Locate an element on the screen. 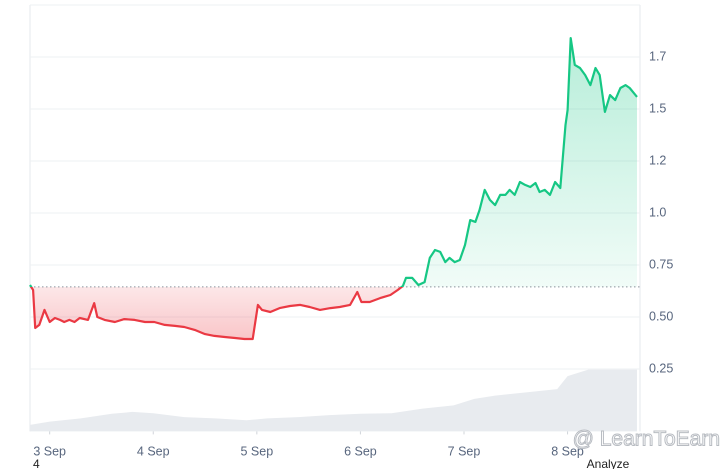  footer-left: 4 is located at coordinates (36, 463).